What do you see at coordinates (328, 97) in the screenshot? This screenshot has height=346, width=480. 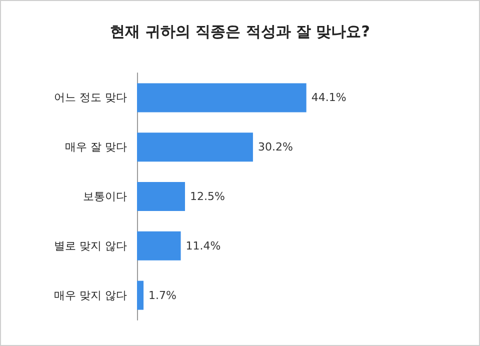 I see `data-label: 44.1%` at bounding box center [328, 97].